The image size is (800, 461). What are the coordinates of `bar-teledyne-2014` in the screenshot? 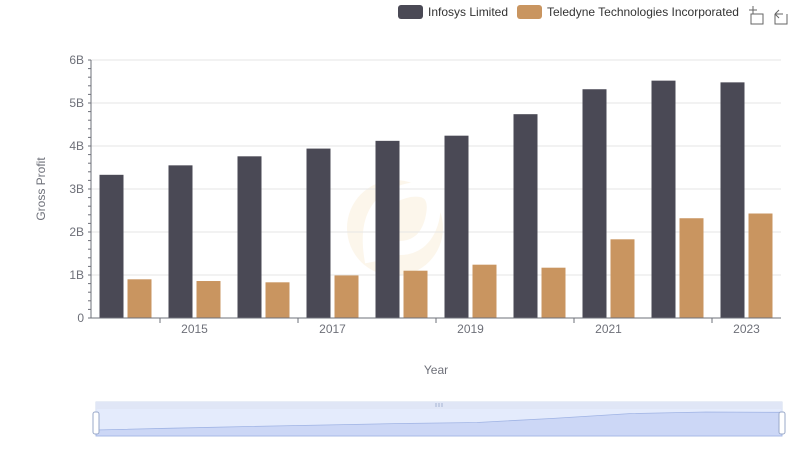 It's located at (139, 298).